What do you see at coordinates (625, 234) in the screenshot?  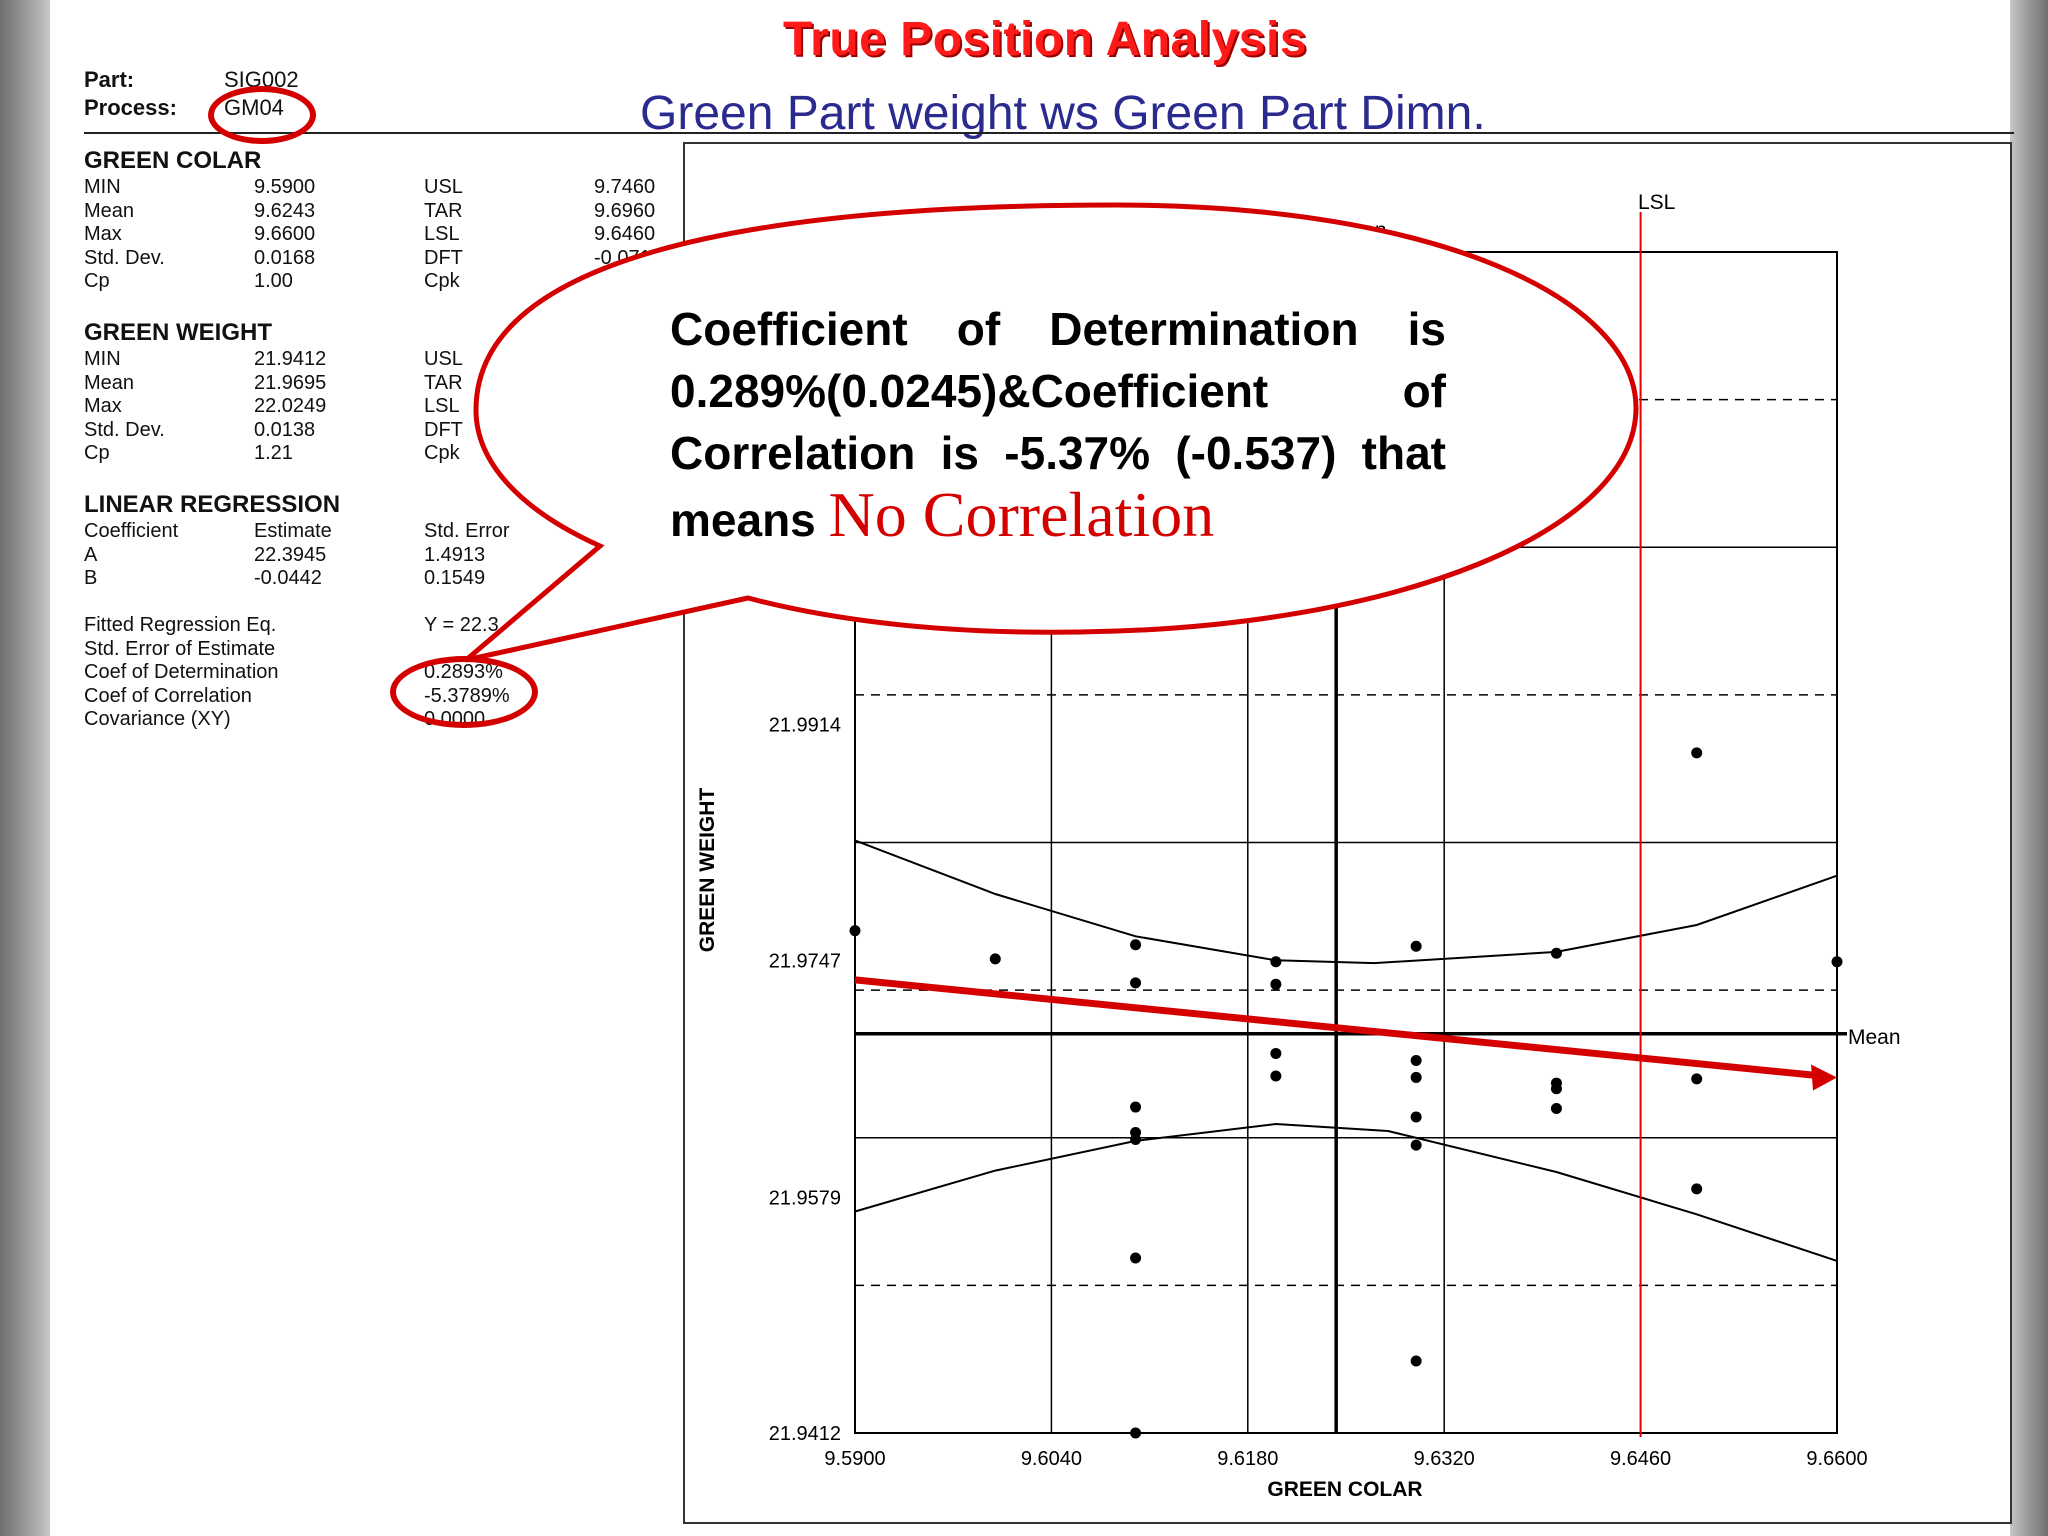 I see `stat-value: 9.6460` at bounding box center [625, 234].